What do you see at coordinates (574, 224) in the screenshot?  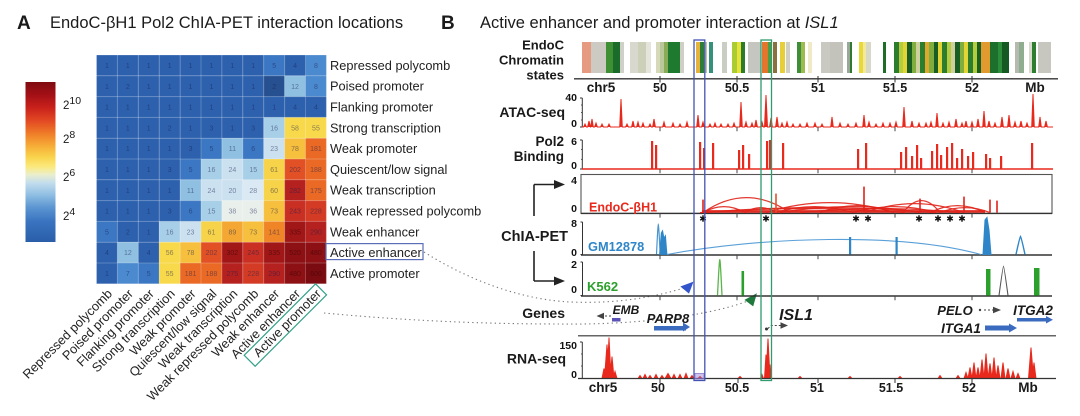 I see `svg-text: 8` at bounding box center [574, 224].